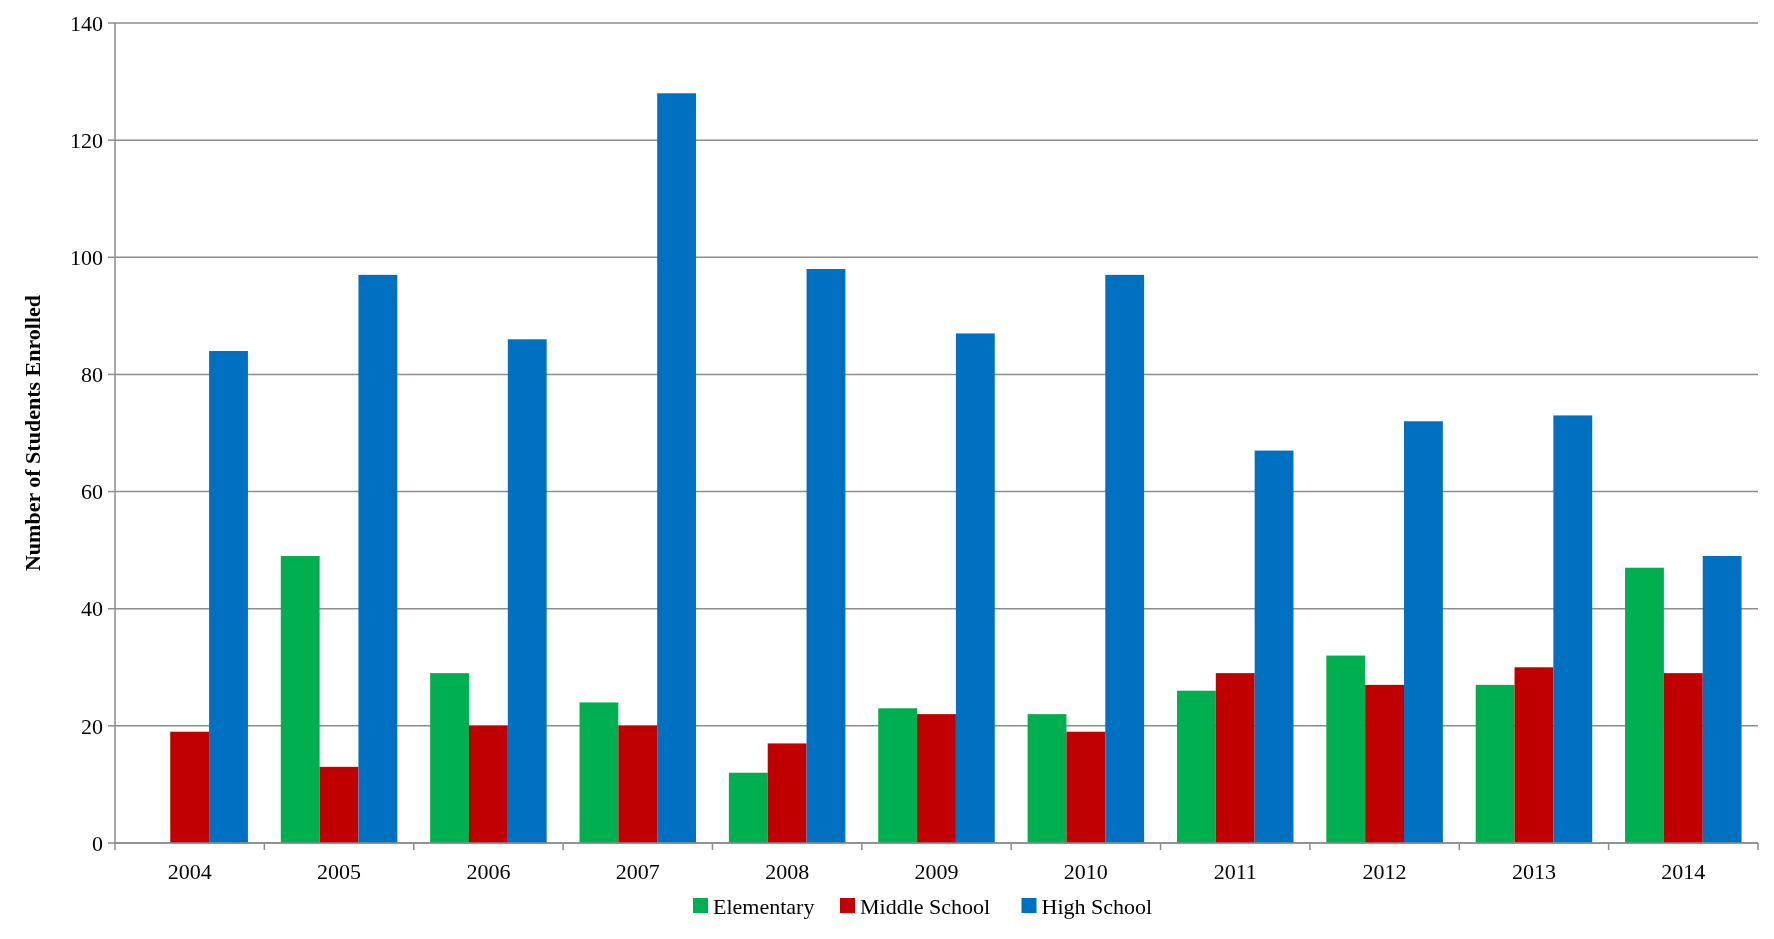  What do you see at coordinates (1235, 871) in the screenshot?
I see `x-tick-label: 2011` at bounding box center [1235, 871].